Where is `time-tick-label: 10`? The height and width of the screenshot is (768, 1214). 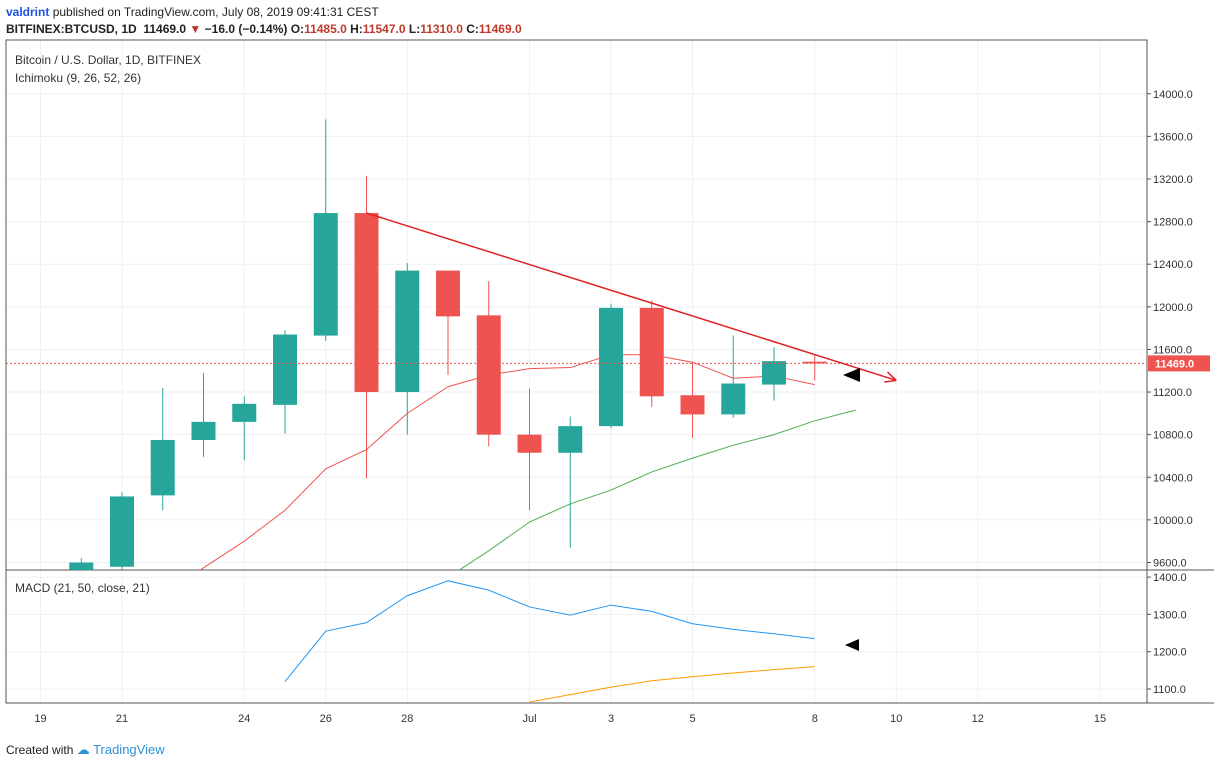 time-tick-label: 10 is located at coordinates (896, 719).